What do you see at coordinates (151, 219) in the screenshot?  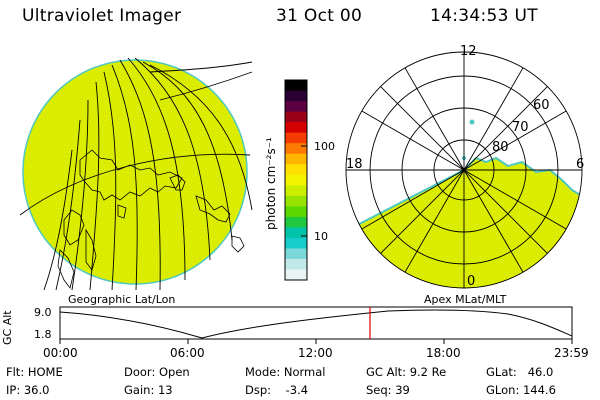 I see `coastline-outlines` at bounding box center [151, 219].